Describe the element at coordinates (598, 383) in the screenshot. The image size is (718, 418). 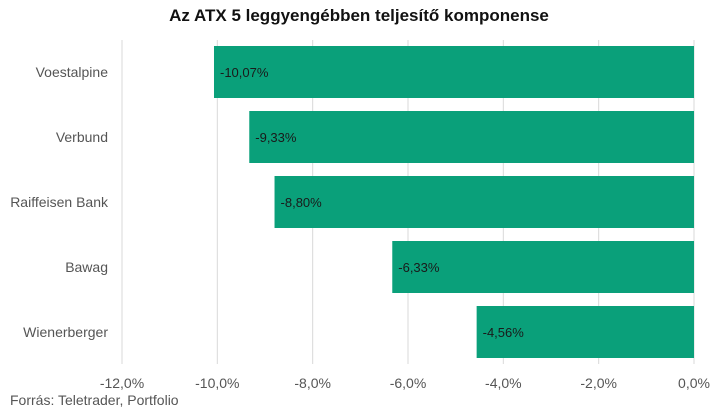
I see `x-tick-label: -2,0%` at that location.